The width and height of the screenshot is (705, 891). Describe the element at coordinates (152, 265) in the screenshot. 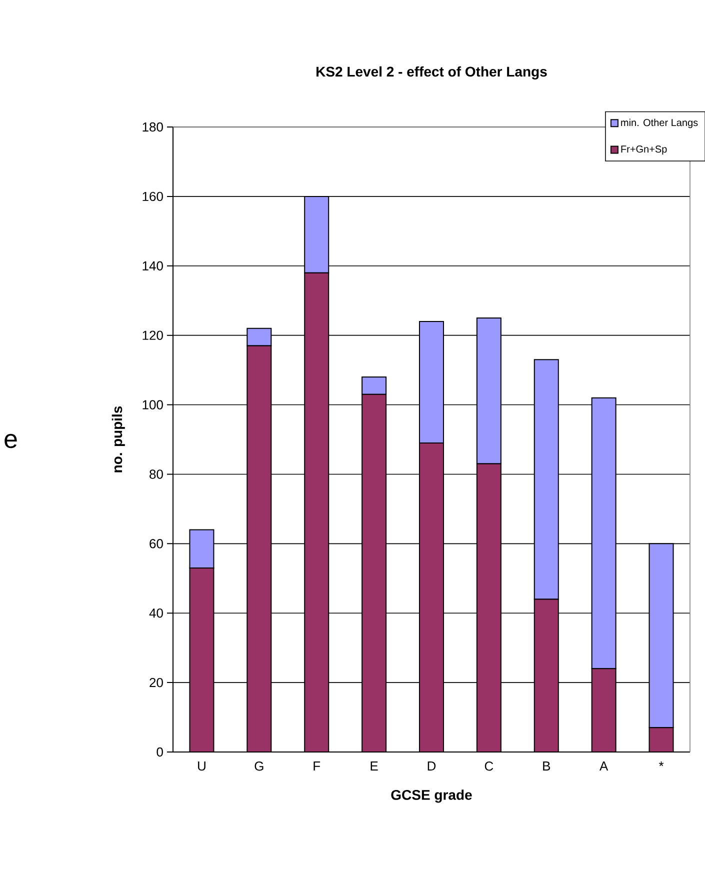

I see `y-tick-label: 140` at that location.